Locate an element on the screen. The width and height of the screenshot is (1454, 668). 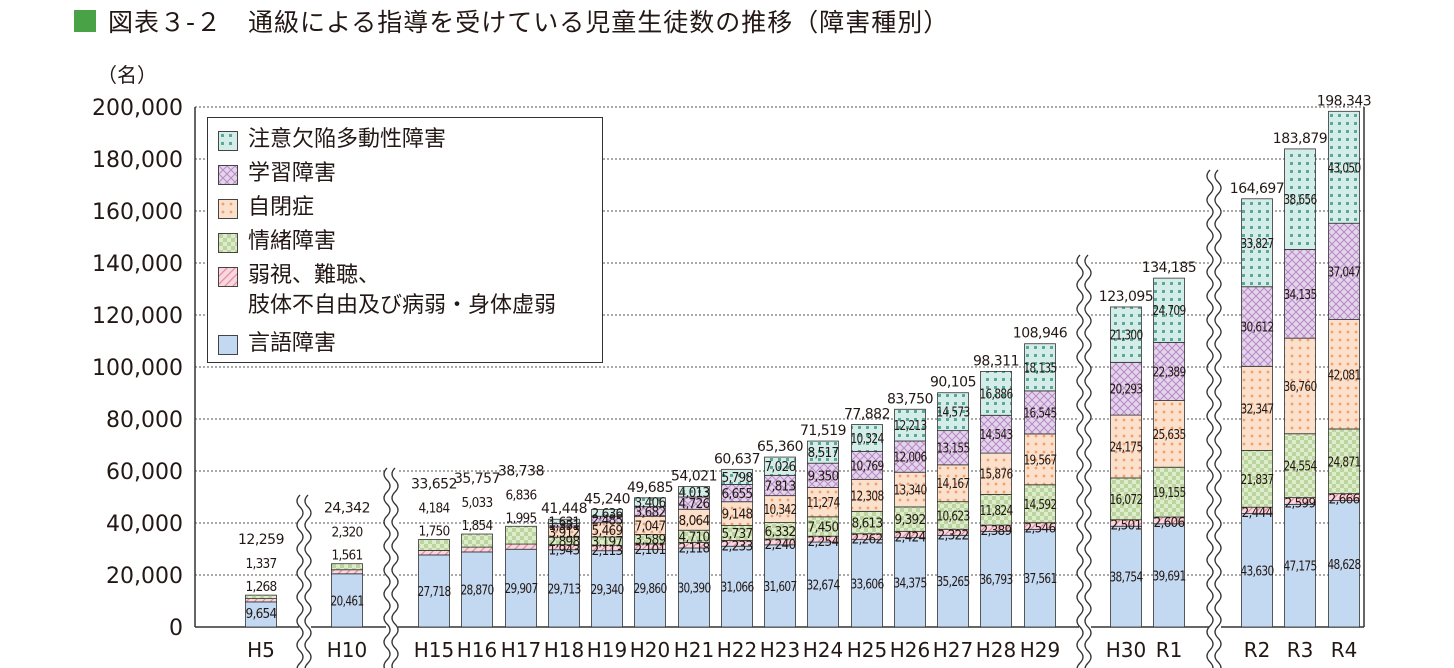
segment-label-emotional: 4,710 is located at coordinates (694, 537).